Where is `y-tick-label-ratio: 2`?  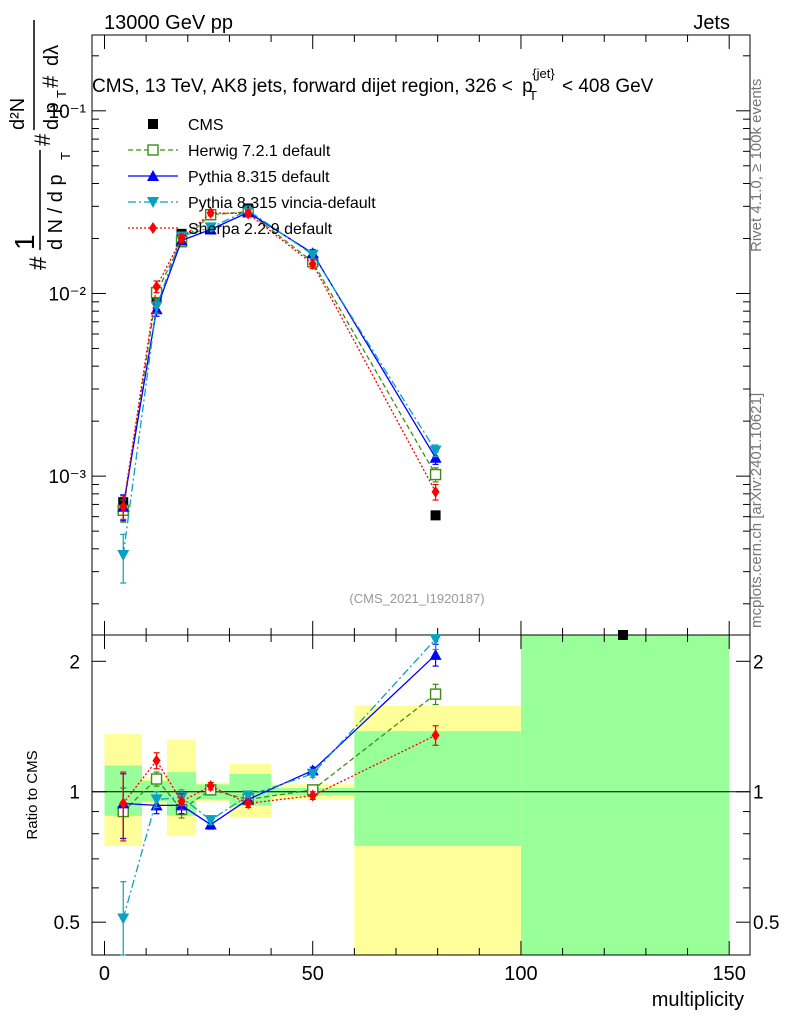 y-tick-label-ratio: 2 is located at coordinates (74, 662).